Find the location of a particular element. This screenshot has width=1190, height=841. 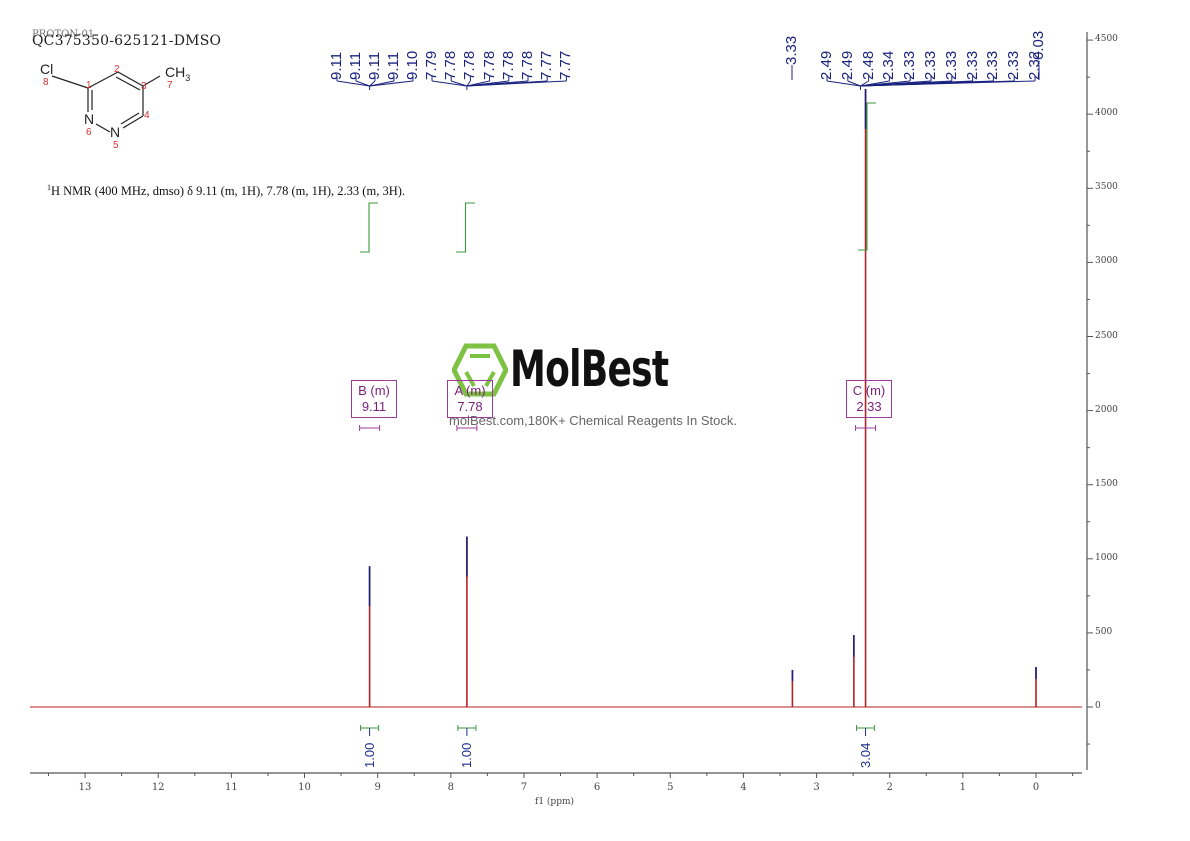

atom-num-2: 2 is located at coordinates (117, 69).